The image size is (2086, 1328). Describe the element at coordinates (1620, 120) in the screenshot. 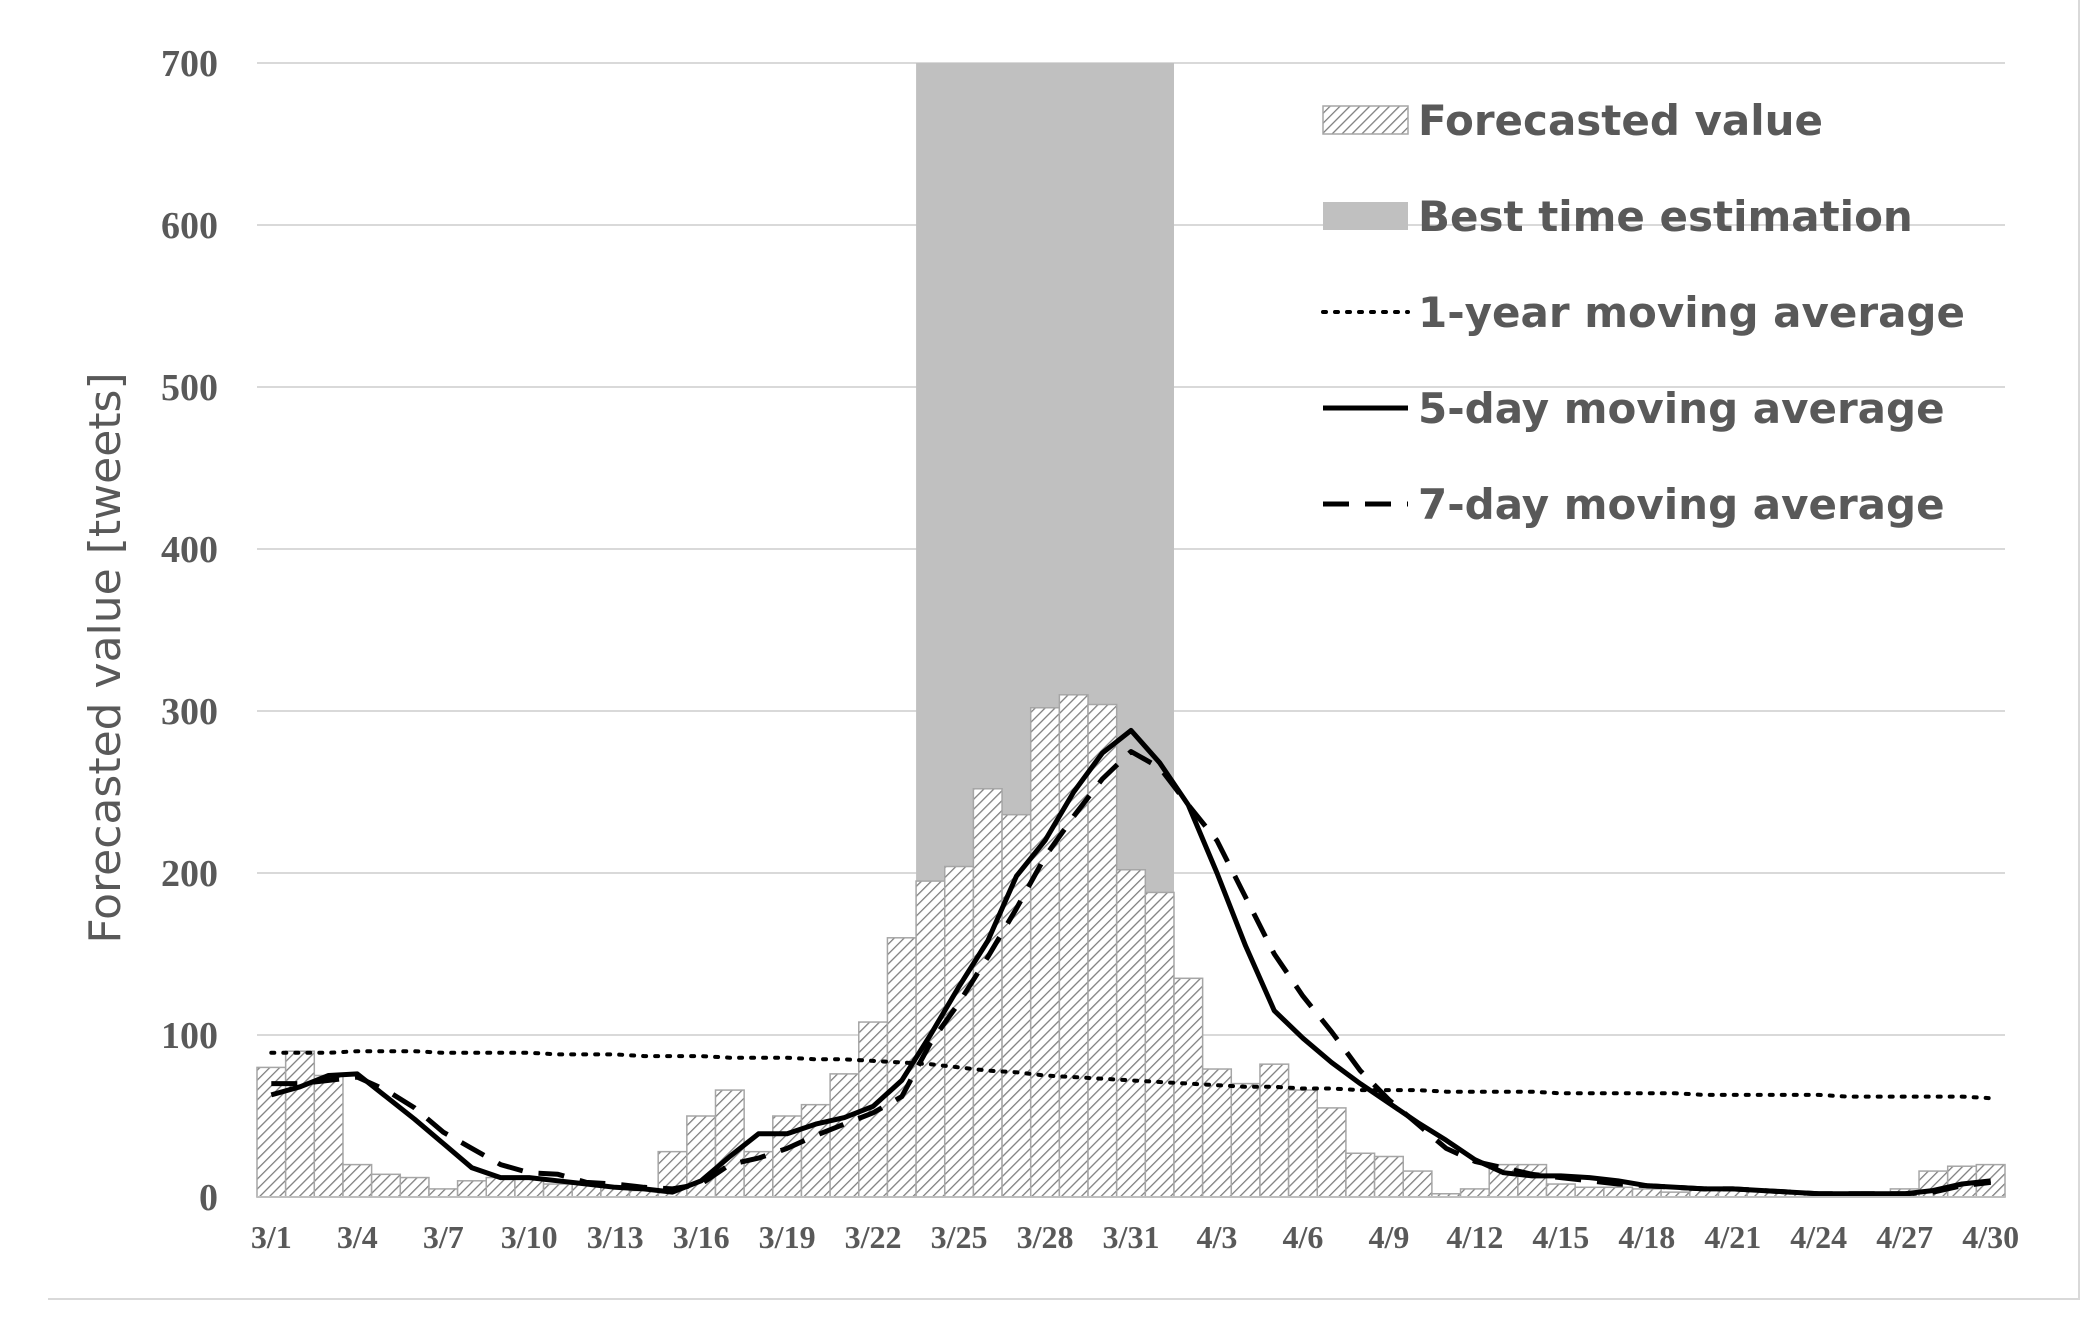

I see `legend-label: Forecasted value` at that location.